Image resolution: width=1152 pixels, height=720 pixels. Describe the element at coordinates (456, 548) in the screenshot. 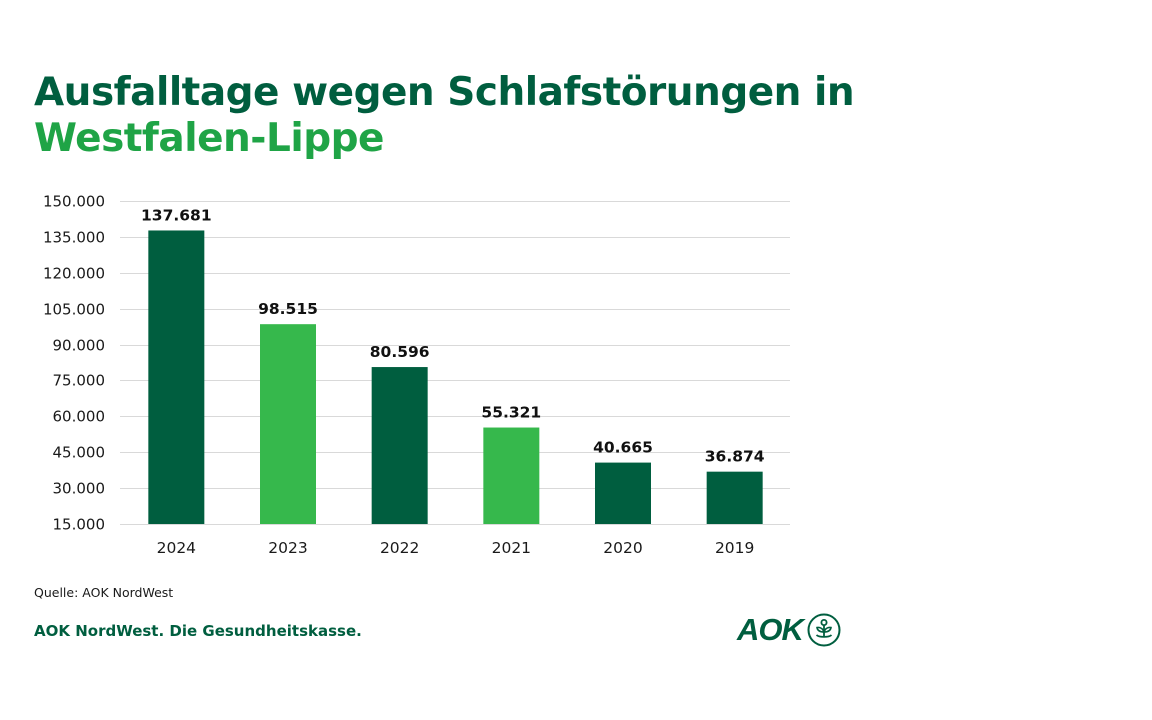

I see `x-axis-ticks: 2024 2023 2022 2021 2020 2019` at that location.